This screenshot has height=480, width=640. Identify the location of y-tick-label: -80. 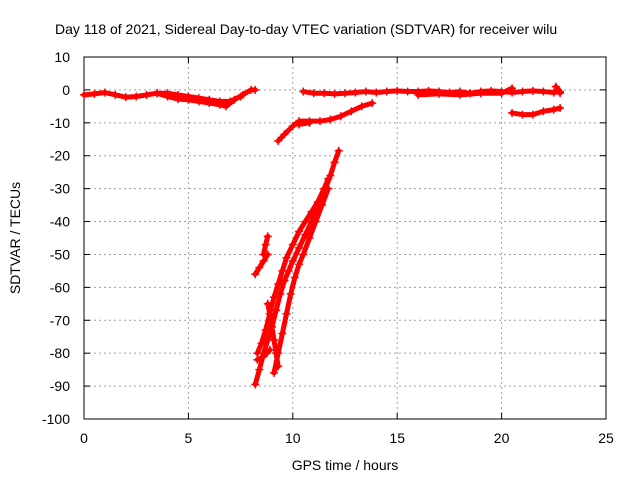
(60, 353).